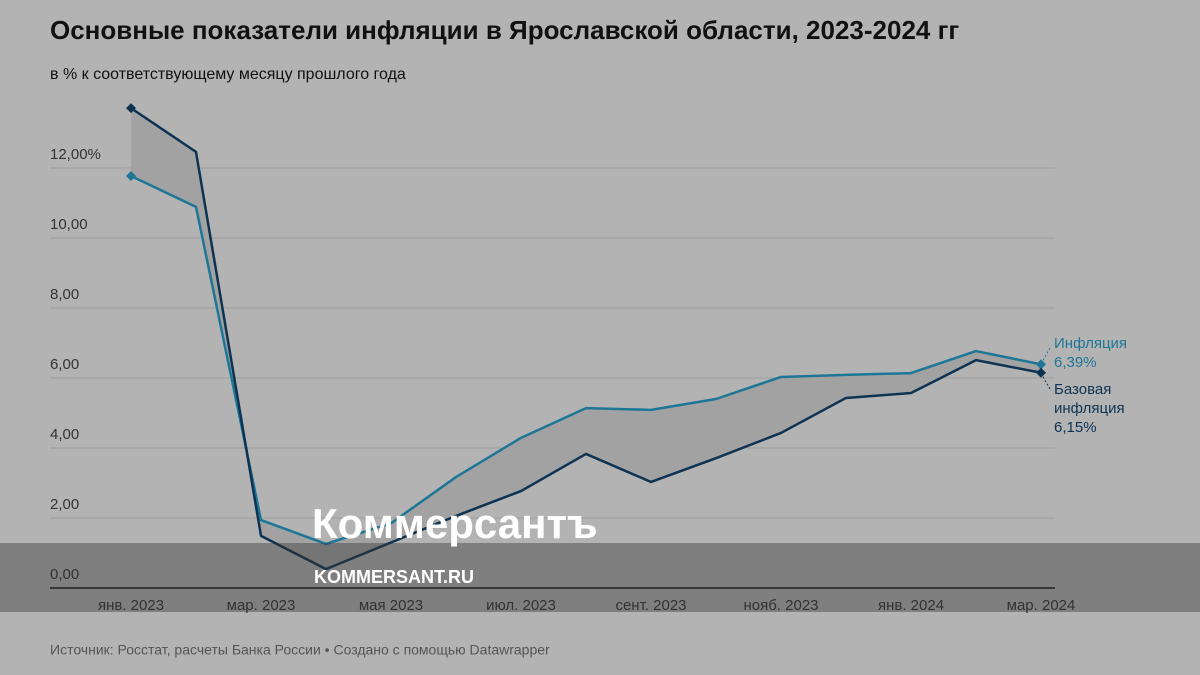 The width and height of the screenshot is (1200, 675). Describe the element at coordinates (69, 224) in the screenshot. I see `y-tick-label: 10,00` at that location.